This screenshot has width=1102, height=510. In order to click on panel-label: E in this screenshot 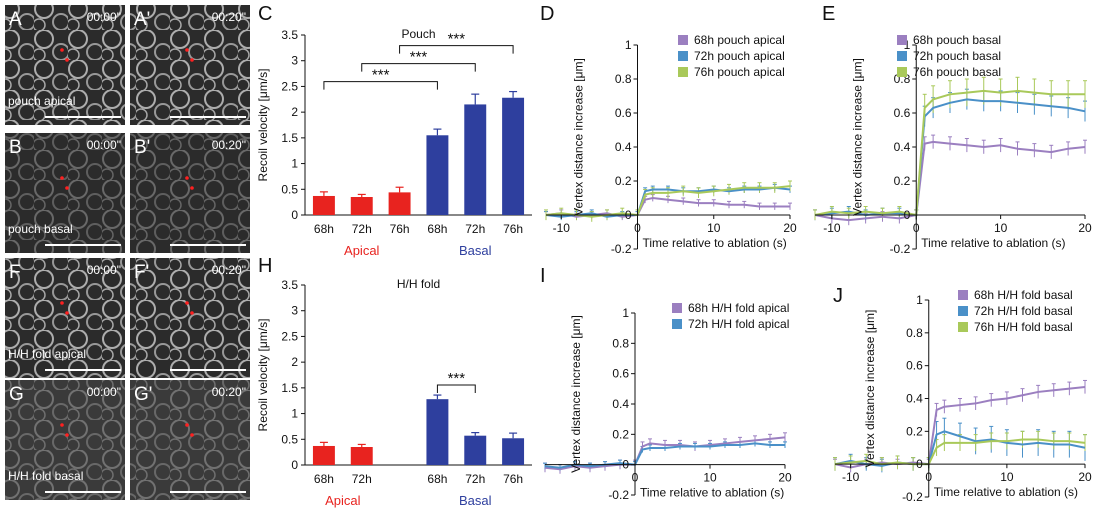, I will do `click(828, 14)`.